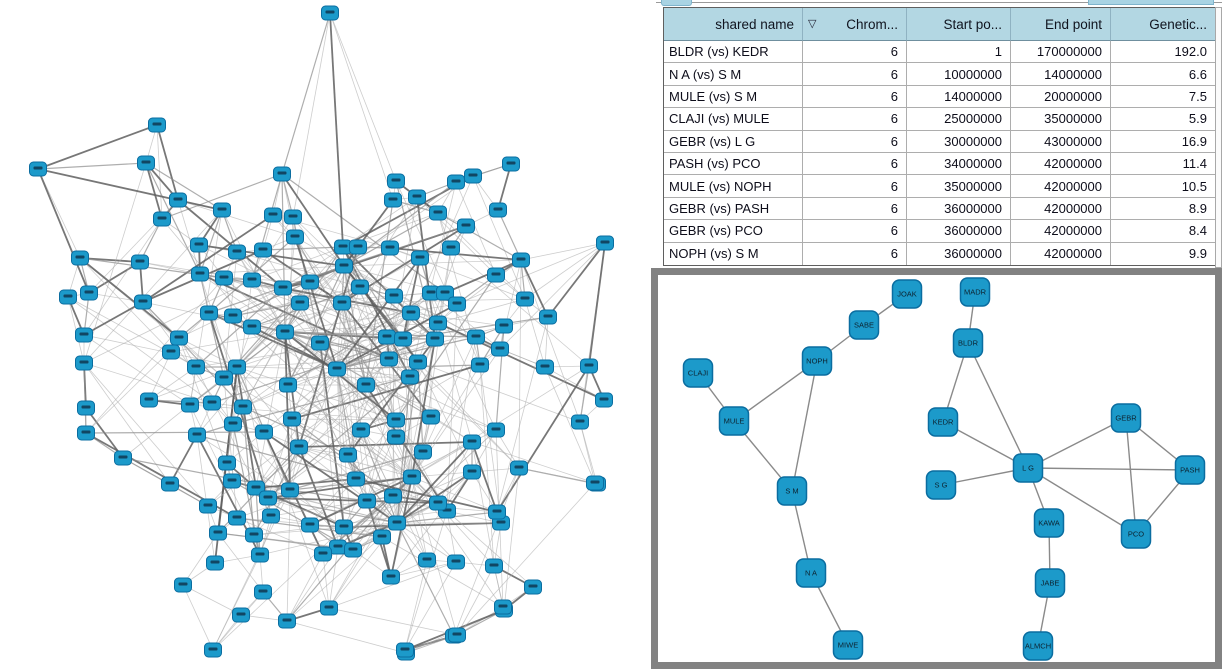 Image resolution: width=1222 pixels, height=669 pixels. Describe the element at coordinates (733, 24) in the screenshot. I see `column-header-shared-name: shared name` at that location.